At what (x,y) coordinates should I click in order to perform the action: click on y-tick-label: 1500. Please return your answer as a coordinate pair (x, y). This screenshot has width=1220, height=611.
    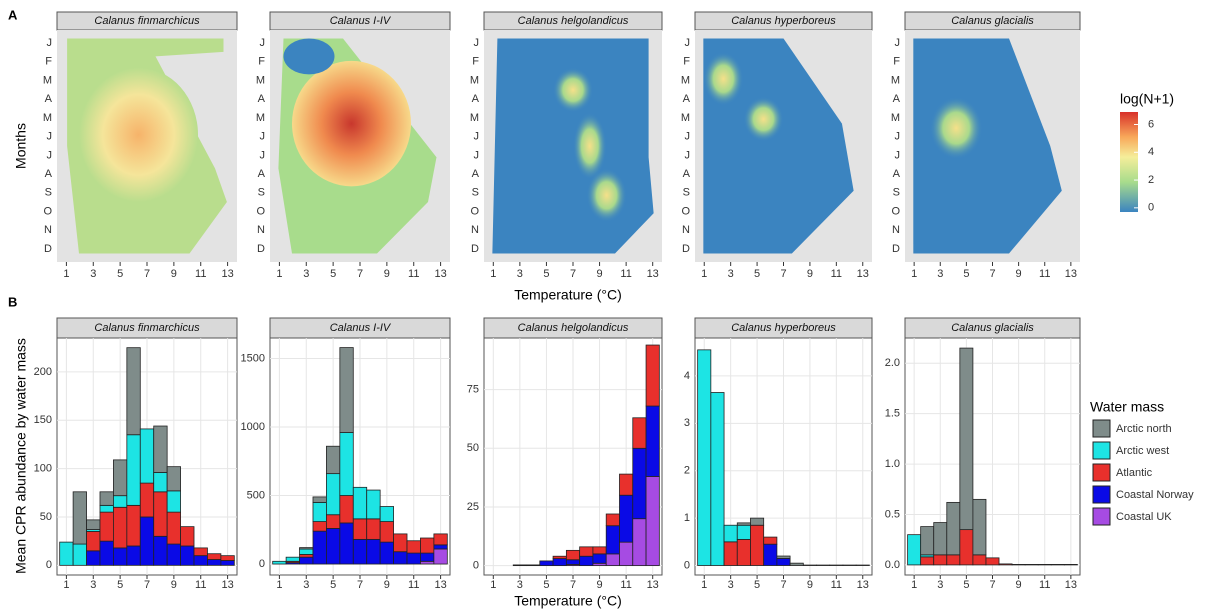
    Looking at the image, I should click on (253, 358).